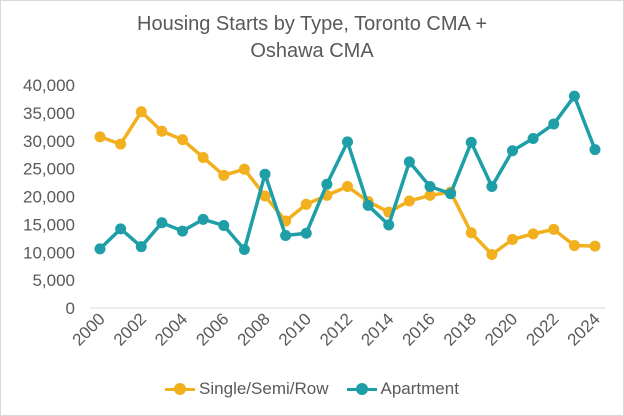 Image resolution: width=624 pixels, height=416 pixels. What do you see at coordinates (49, 197) in the screenshot?
I see `y-tick-label: 20,000` at bounding box center [49, 197].